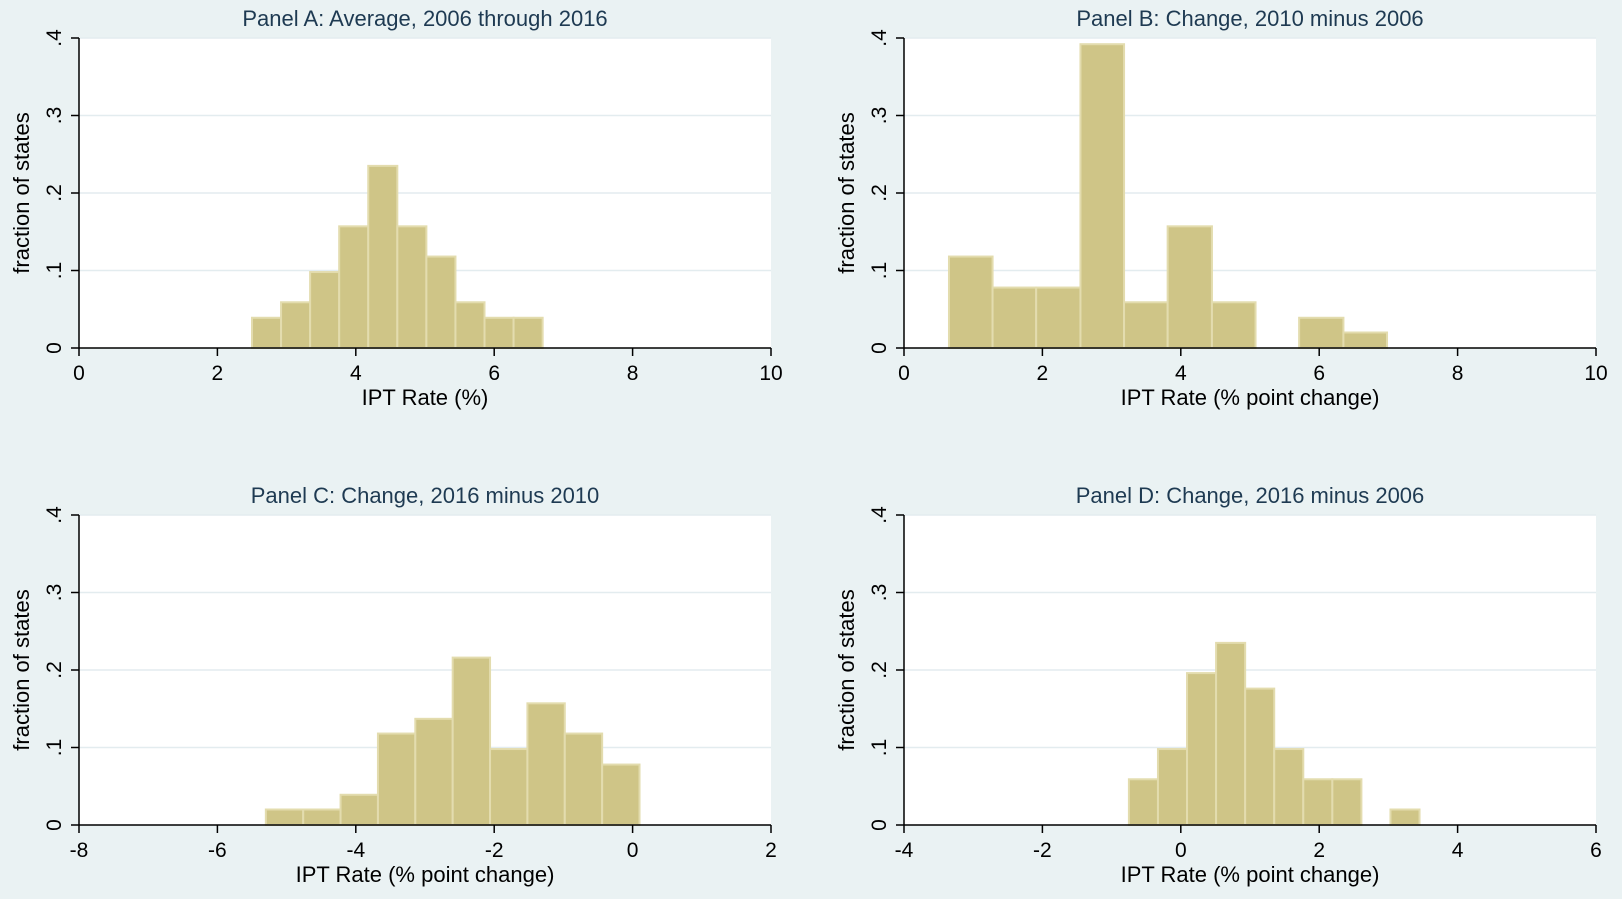 The width and height of the screenshot is (1622, 899). I want to click on panel-title: Panel D: Change, 2016 minus 2006, so click(1250, 495).